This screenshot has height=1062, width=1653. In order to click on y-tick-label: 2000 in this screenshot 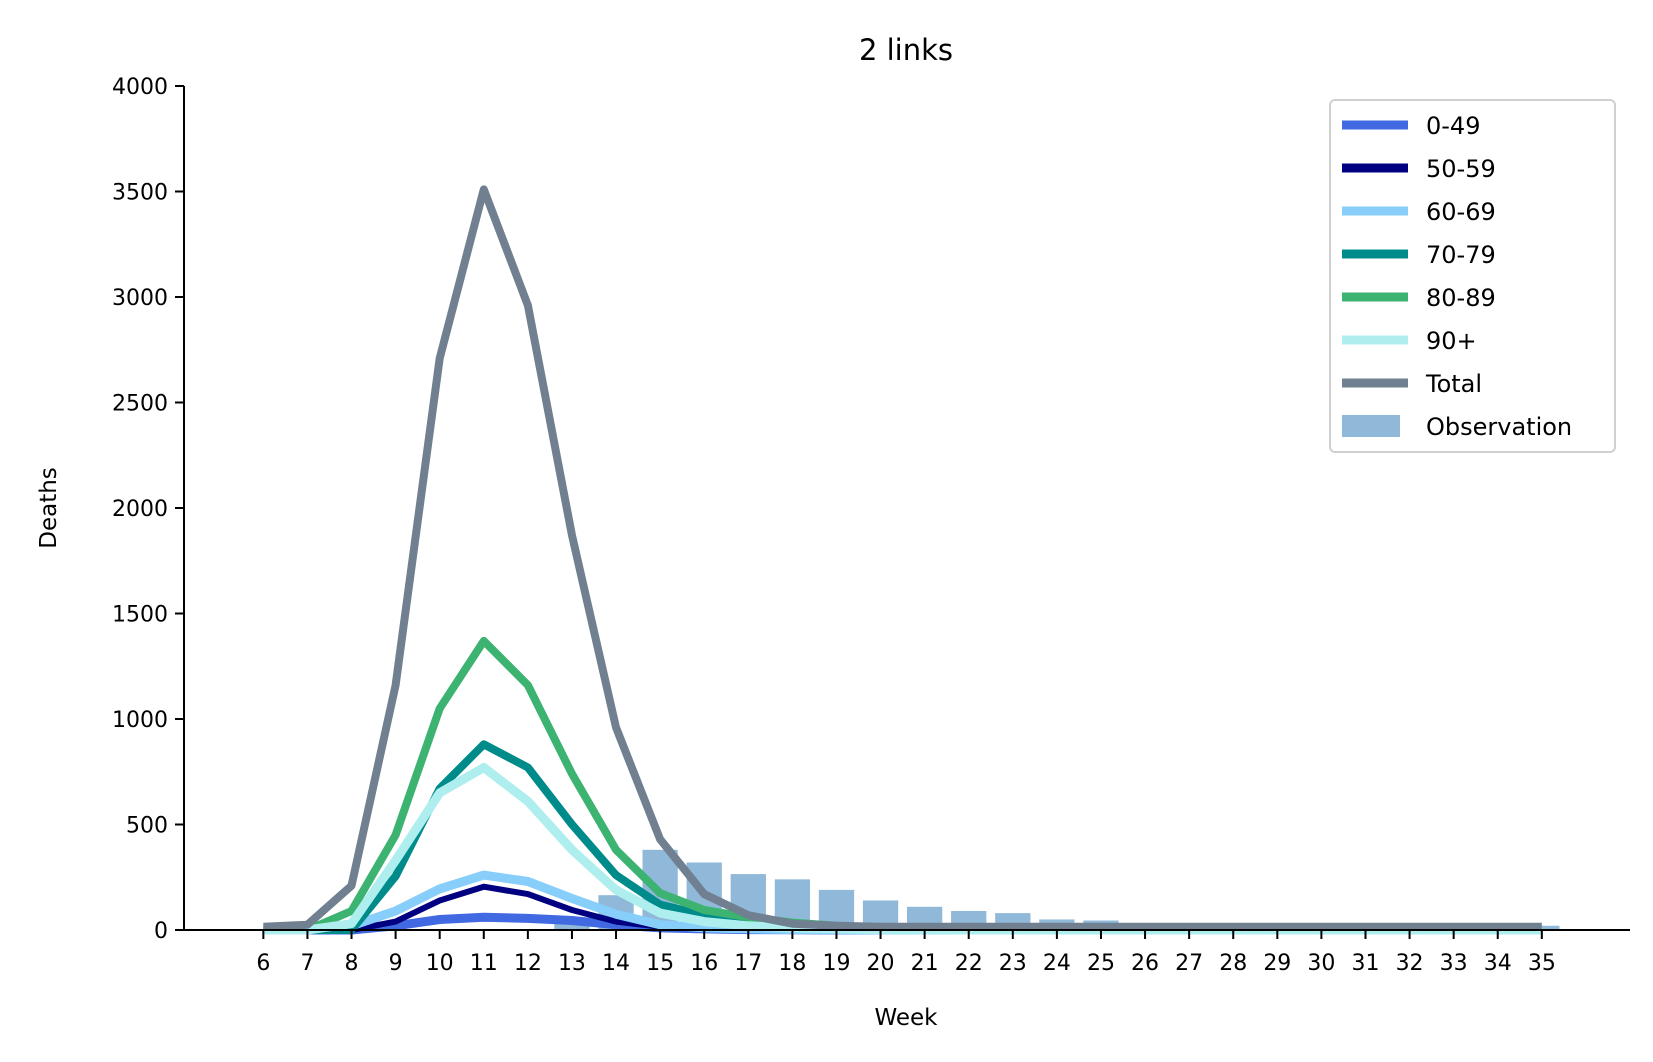, I will do `click(140, 509)`.